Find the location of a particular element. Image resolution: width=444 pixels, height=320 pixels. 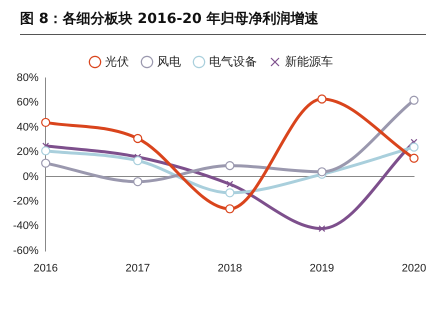

y-tick-label: 0% is located at coordinates (30, 176).